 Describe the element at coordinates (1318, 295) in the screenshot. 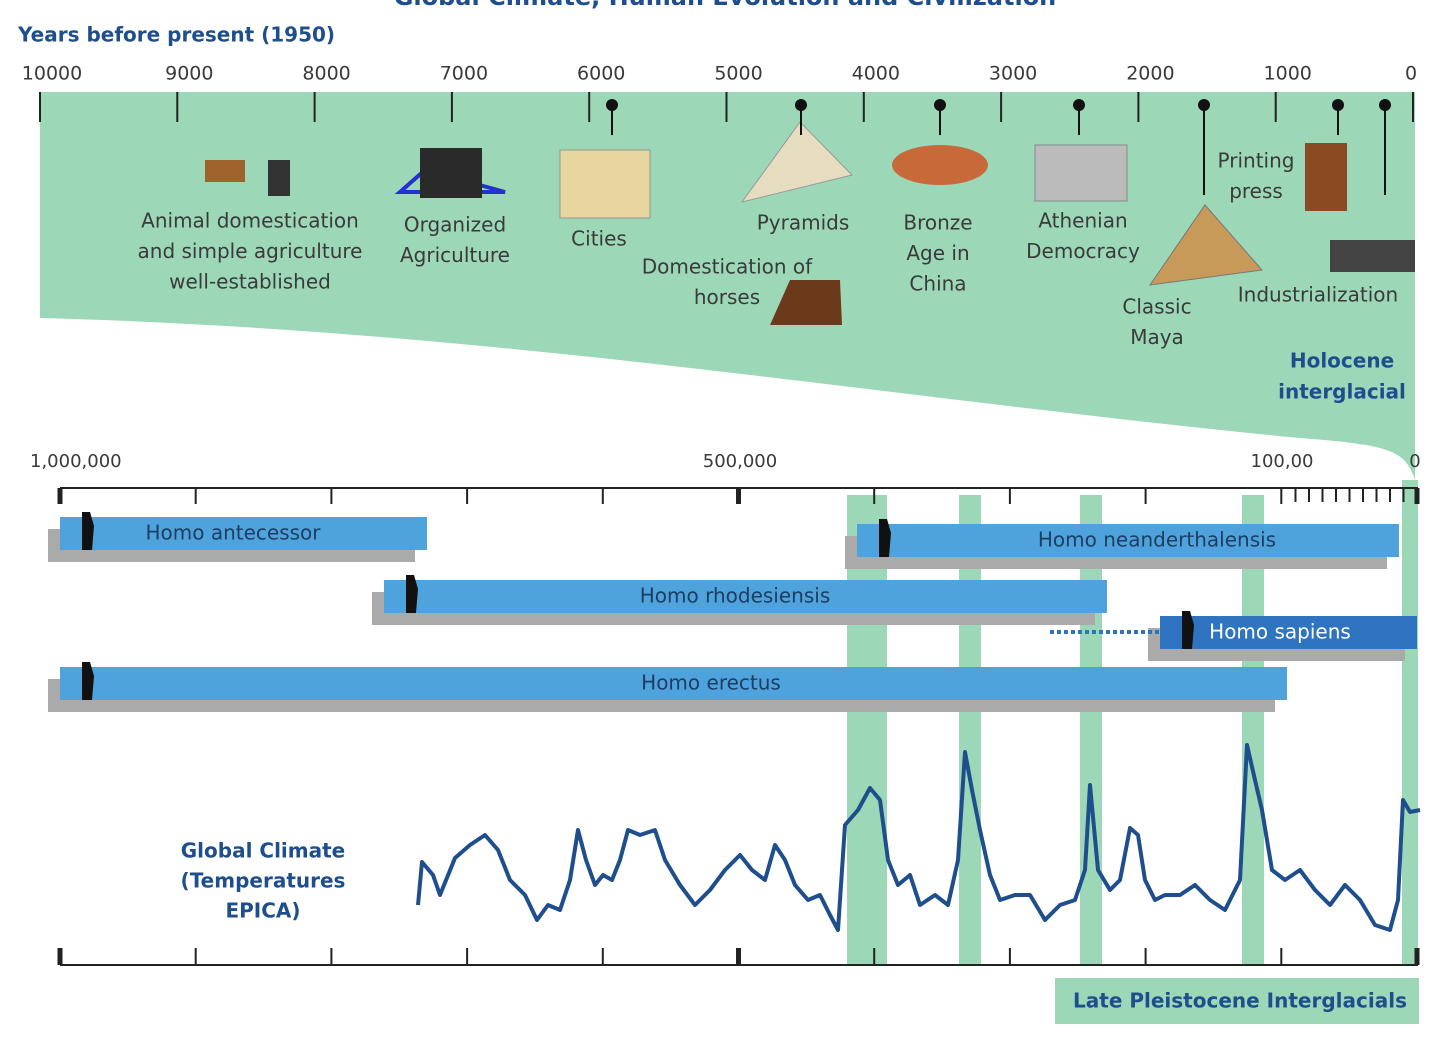

I see `event-label: Industrialization` at that location.